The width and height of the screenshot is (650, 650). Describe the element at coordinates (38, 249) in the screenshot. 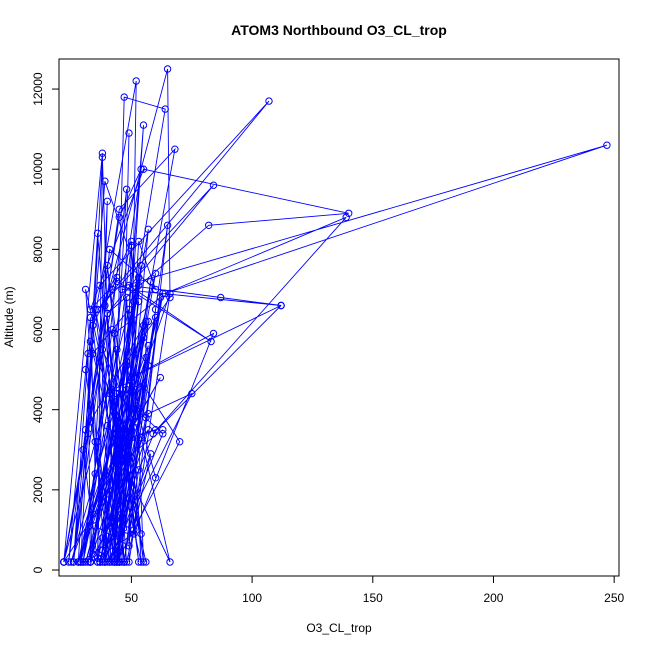

I see `y-tick-label: 8000` at that location.